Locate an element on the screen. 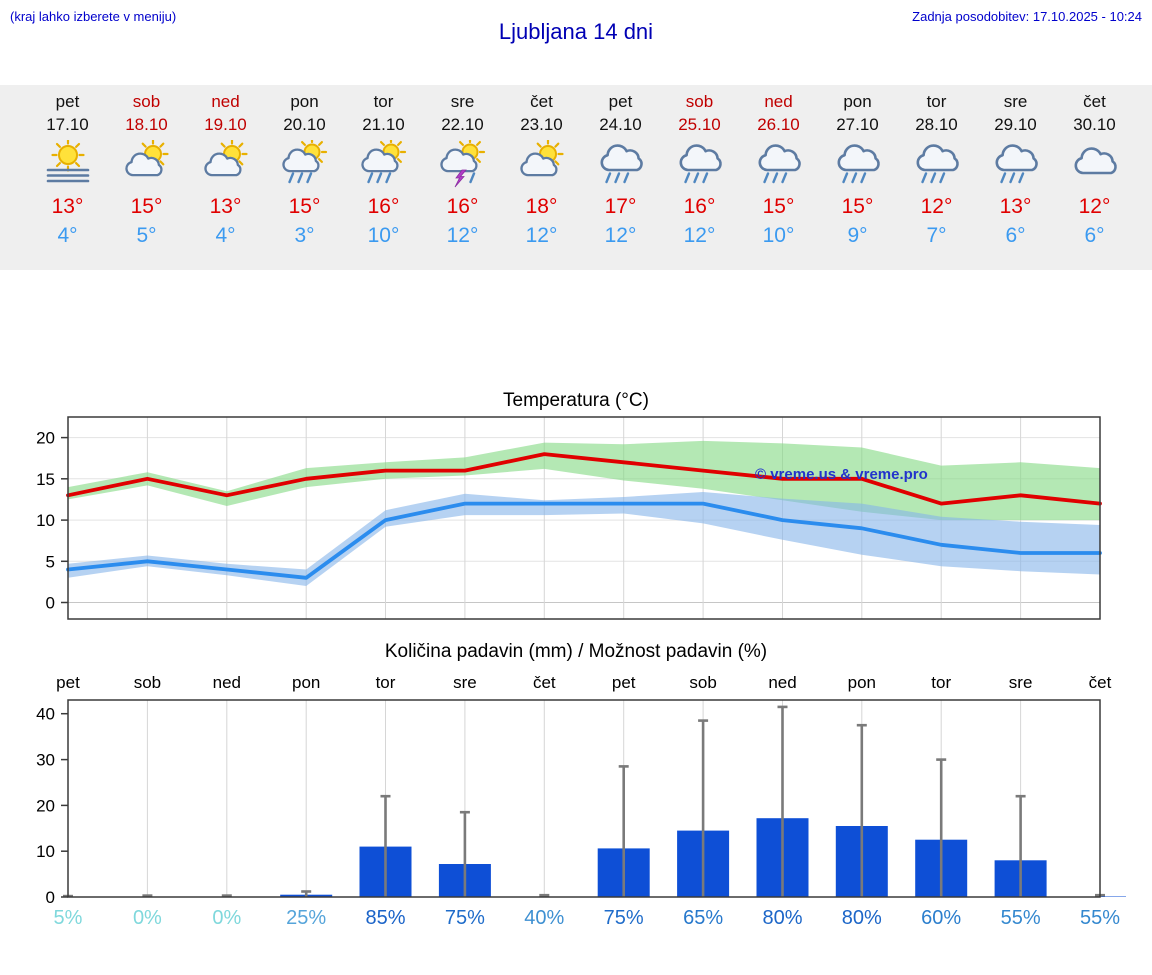 Image resolution: width=1152 pixels, height=975 pixels. page-title: Ljubljana 14 dni is located at coordinates (576, 31).